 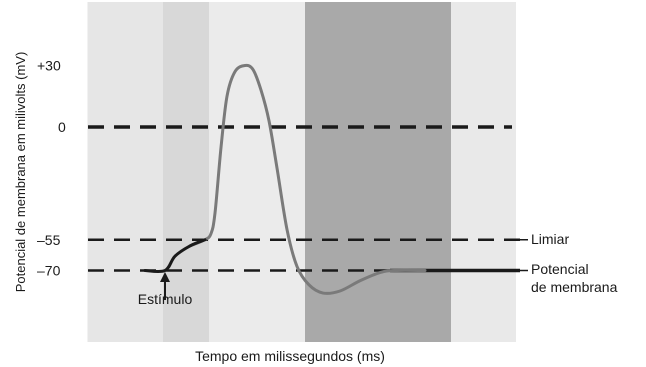 I want to click on y-tick-labels: +30 0 –55 –70, so click(x=51, y=168).